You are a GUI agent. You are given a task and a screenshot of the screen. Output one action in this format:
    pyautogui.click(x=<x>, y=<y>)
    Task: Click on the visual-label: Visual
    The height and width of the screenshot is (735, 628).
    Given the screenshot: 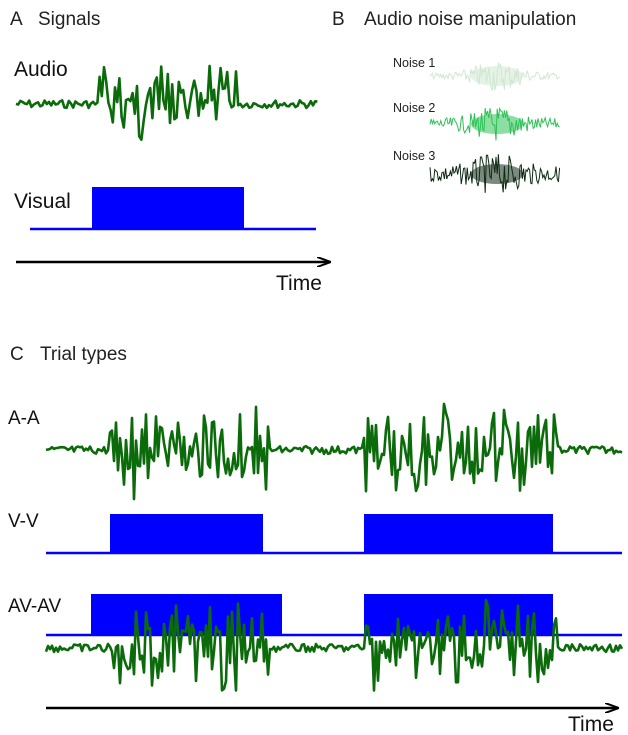 What is the action you would take?
    pyautogui.click(x=42, y=201)
    